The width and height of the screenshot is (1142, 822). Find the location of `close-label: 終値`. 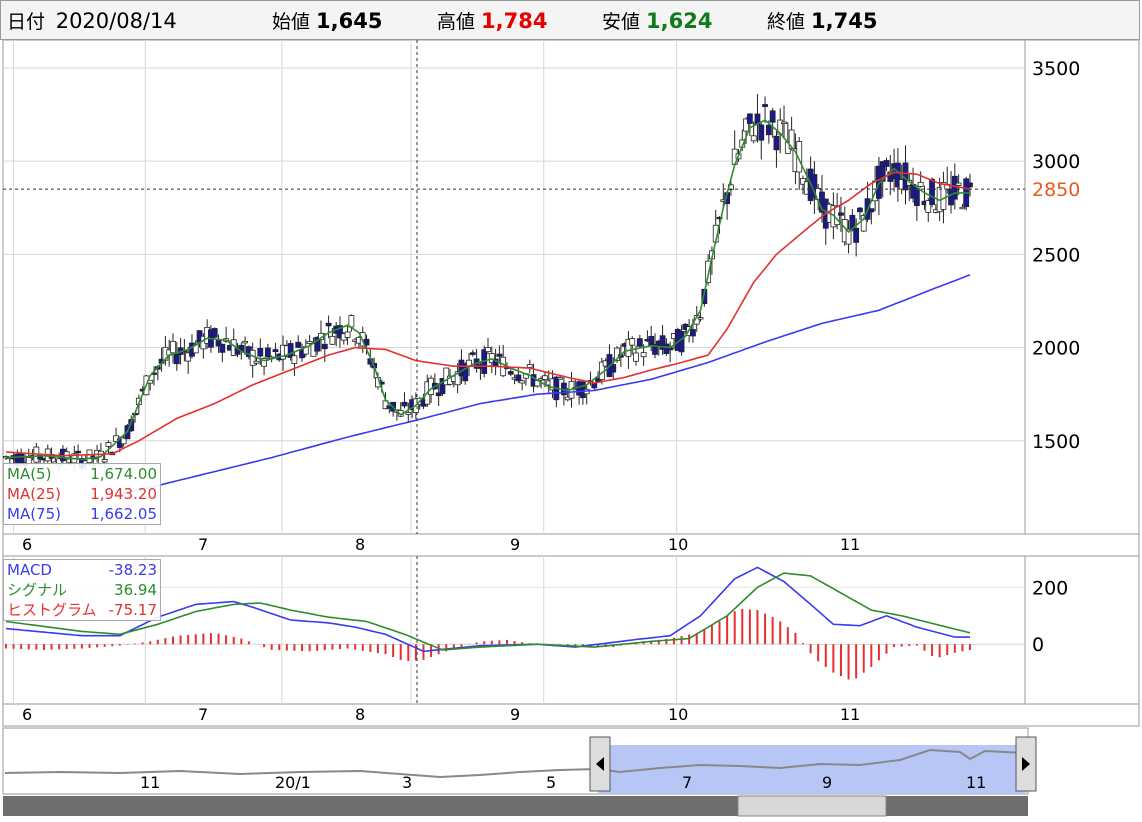

close-label: 終値 is located at coordinates (786, 22).